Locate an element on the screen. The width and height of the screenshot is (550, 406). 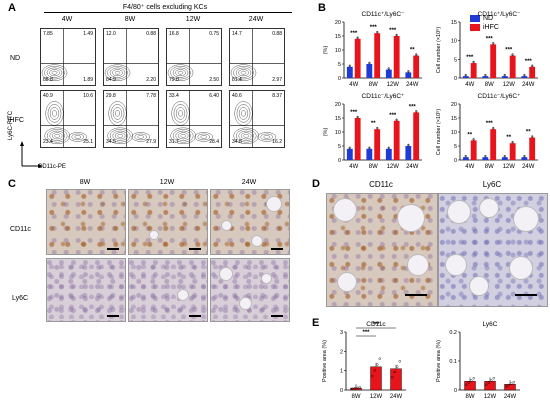
micro-col-8w: 8W is located at coordinates (85, 182).